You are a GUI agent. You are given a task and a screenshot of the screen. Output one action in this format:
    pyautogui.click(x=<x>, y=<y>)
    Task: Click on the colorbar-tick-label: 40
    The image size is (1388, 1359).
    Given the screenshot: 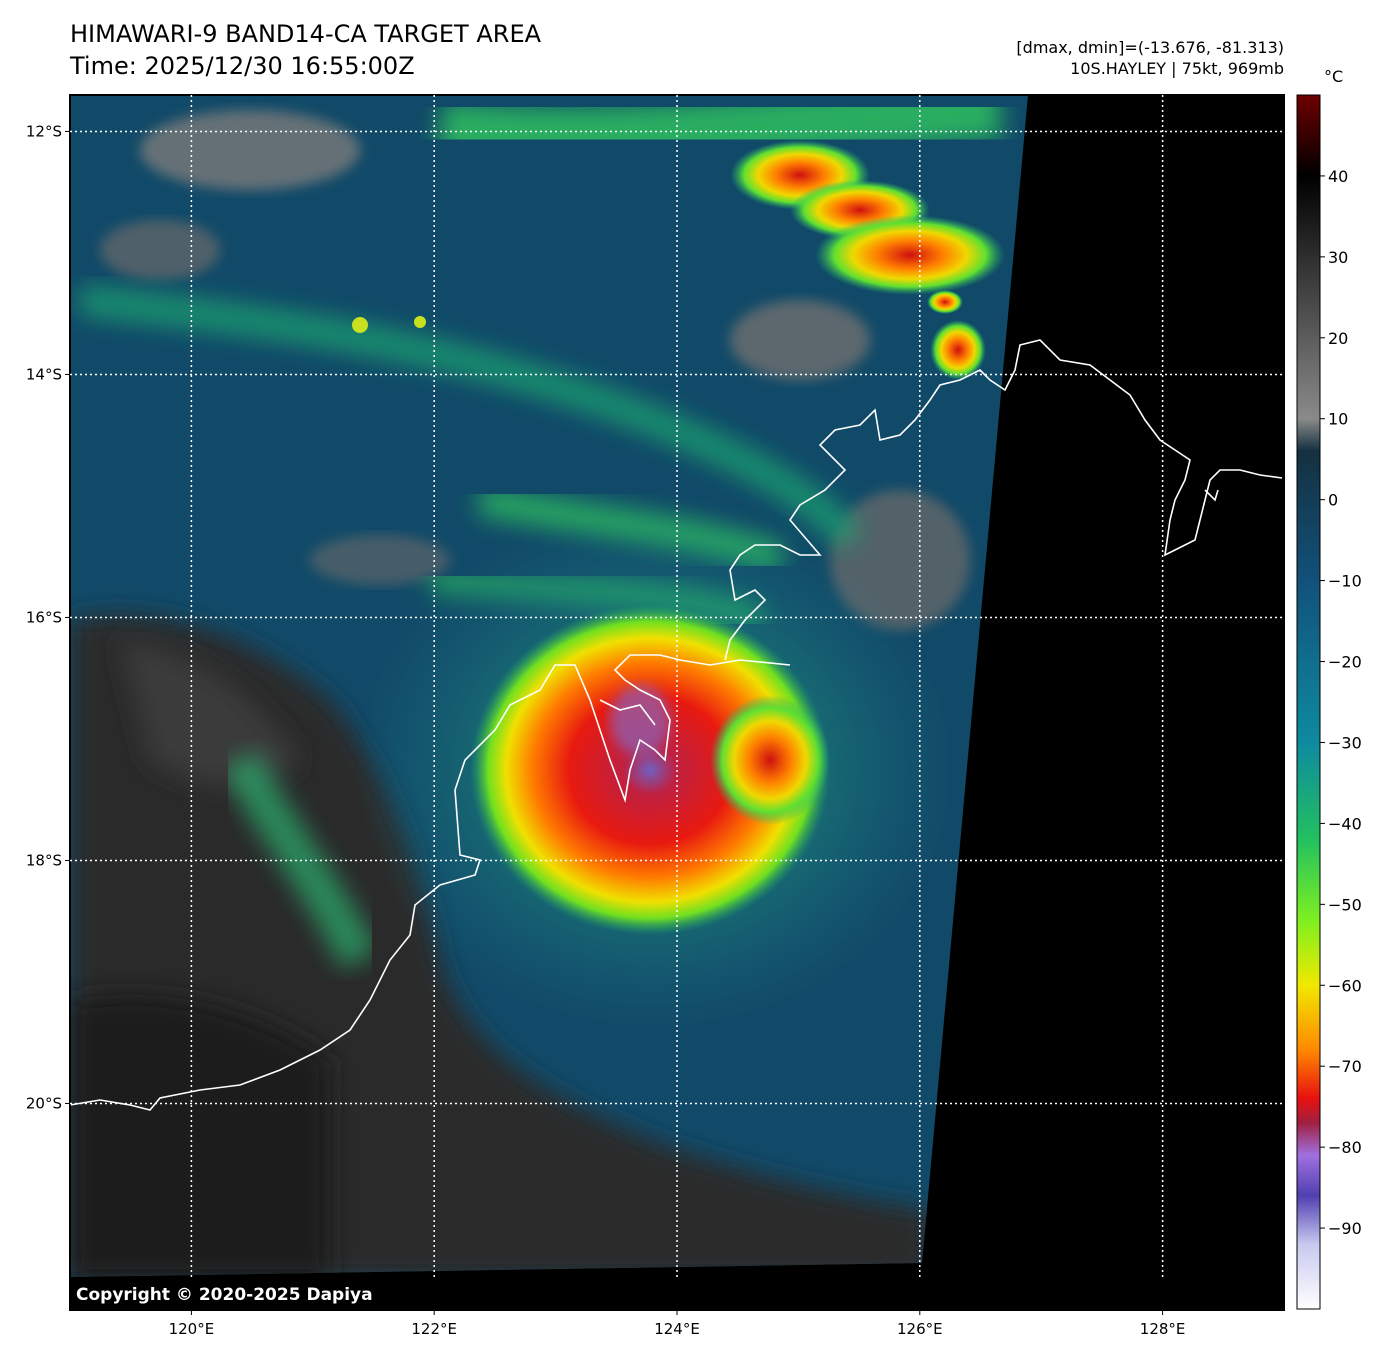 What is the action you would take?
    pyautogui.click(x=1338, y=176)
    